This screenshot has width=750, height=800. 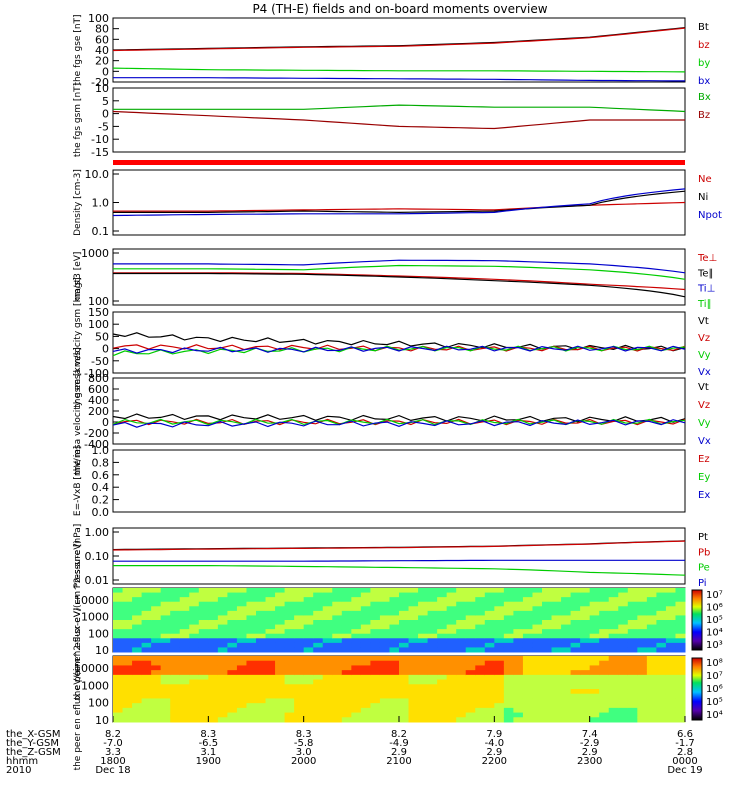 I want to click on y-axis-label: the eesa velocity gsm [km/s], so click(x=78, y=342).